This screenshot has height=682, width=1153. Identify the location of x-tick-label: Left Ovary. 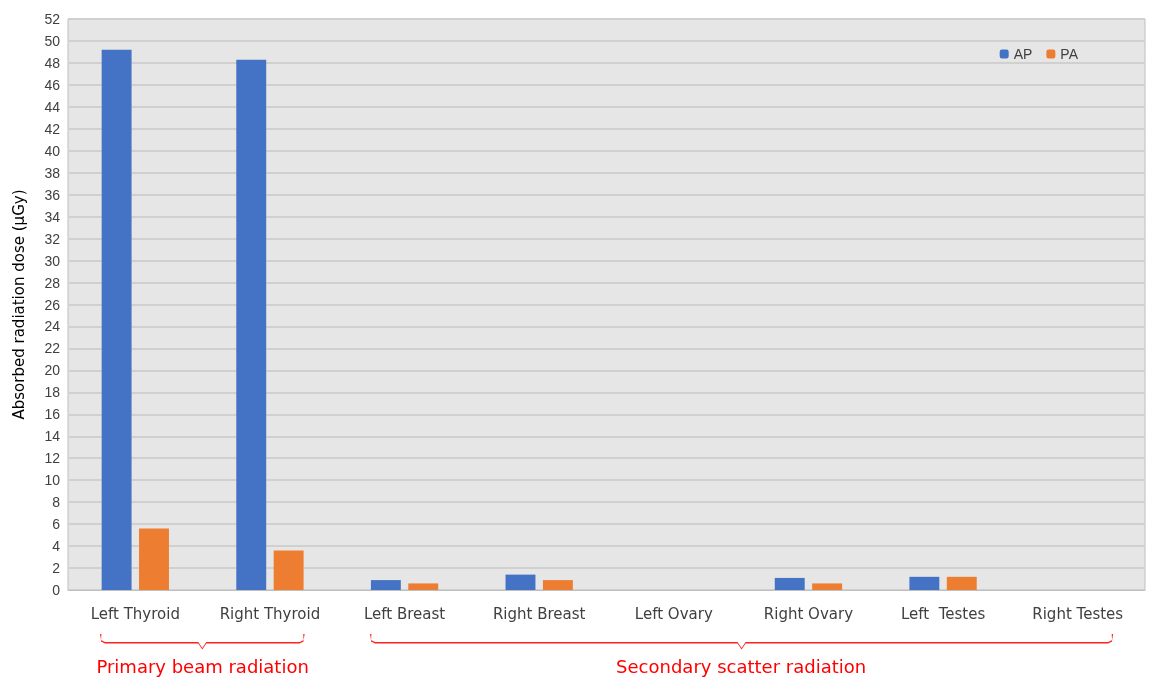
(673, 613).